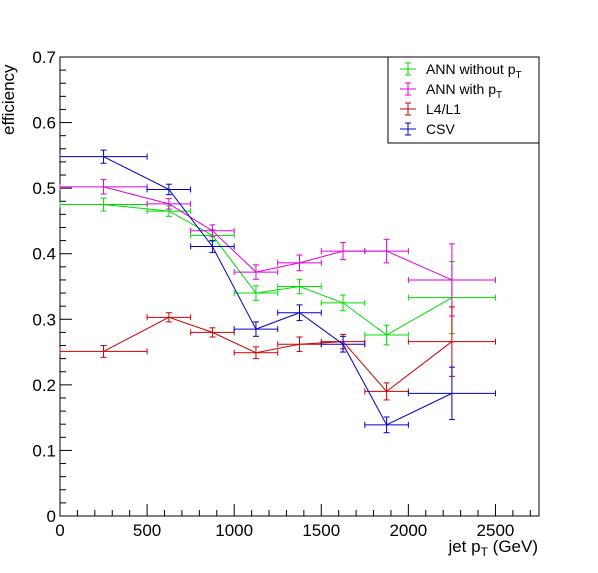  Describe the element at coordinates (44, 57) in the screenshot. I see `y-tick-label: 0.7` at that location.